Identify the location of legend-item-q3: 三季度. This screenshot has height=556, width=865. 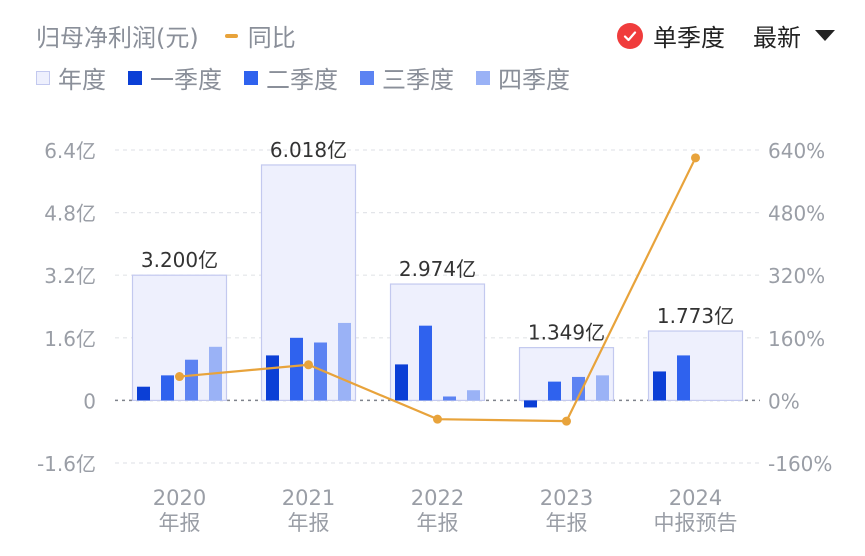
(407, 77).